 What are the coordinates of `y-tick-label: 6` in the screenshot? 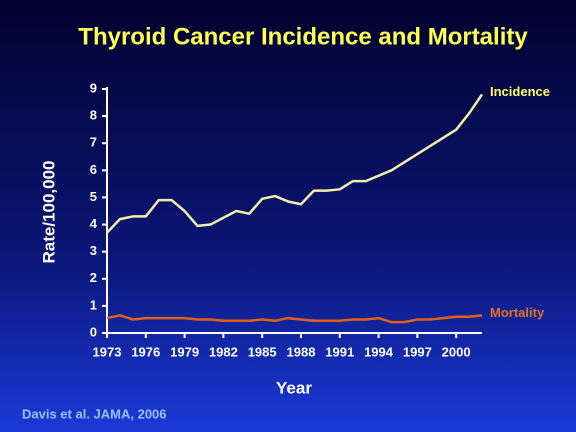 It's located at (93, 169).